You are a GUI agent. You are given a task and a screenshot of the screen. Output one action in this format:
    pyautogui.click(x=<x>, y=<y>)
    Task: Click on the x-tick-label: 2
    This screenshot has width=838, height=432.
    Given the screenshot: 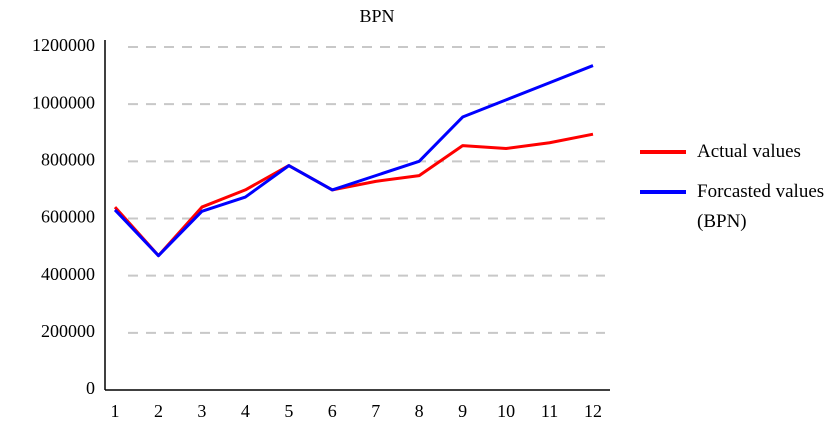 What is the action you would take?
    pyautogui.click(x=158, y=411)
    